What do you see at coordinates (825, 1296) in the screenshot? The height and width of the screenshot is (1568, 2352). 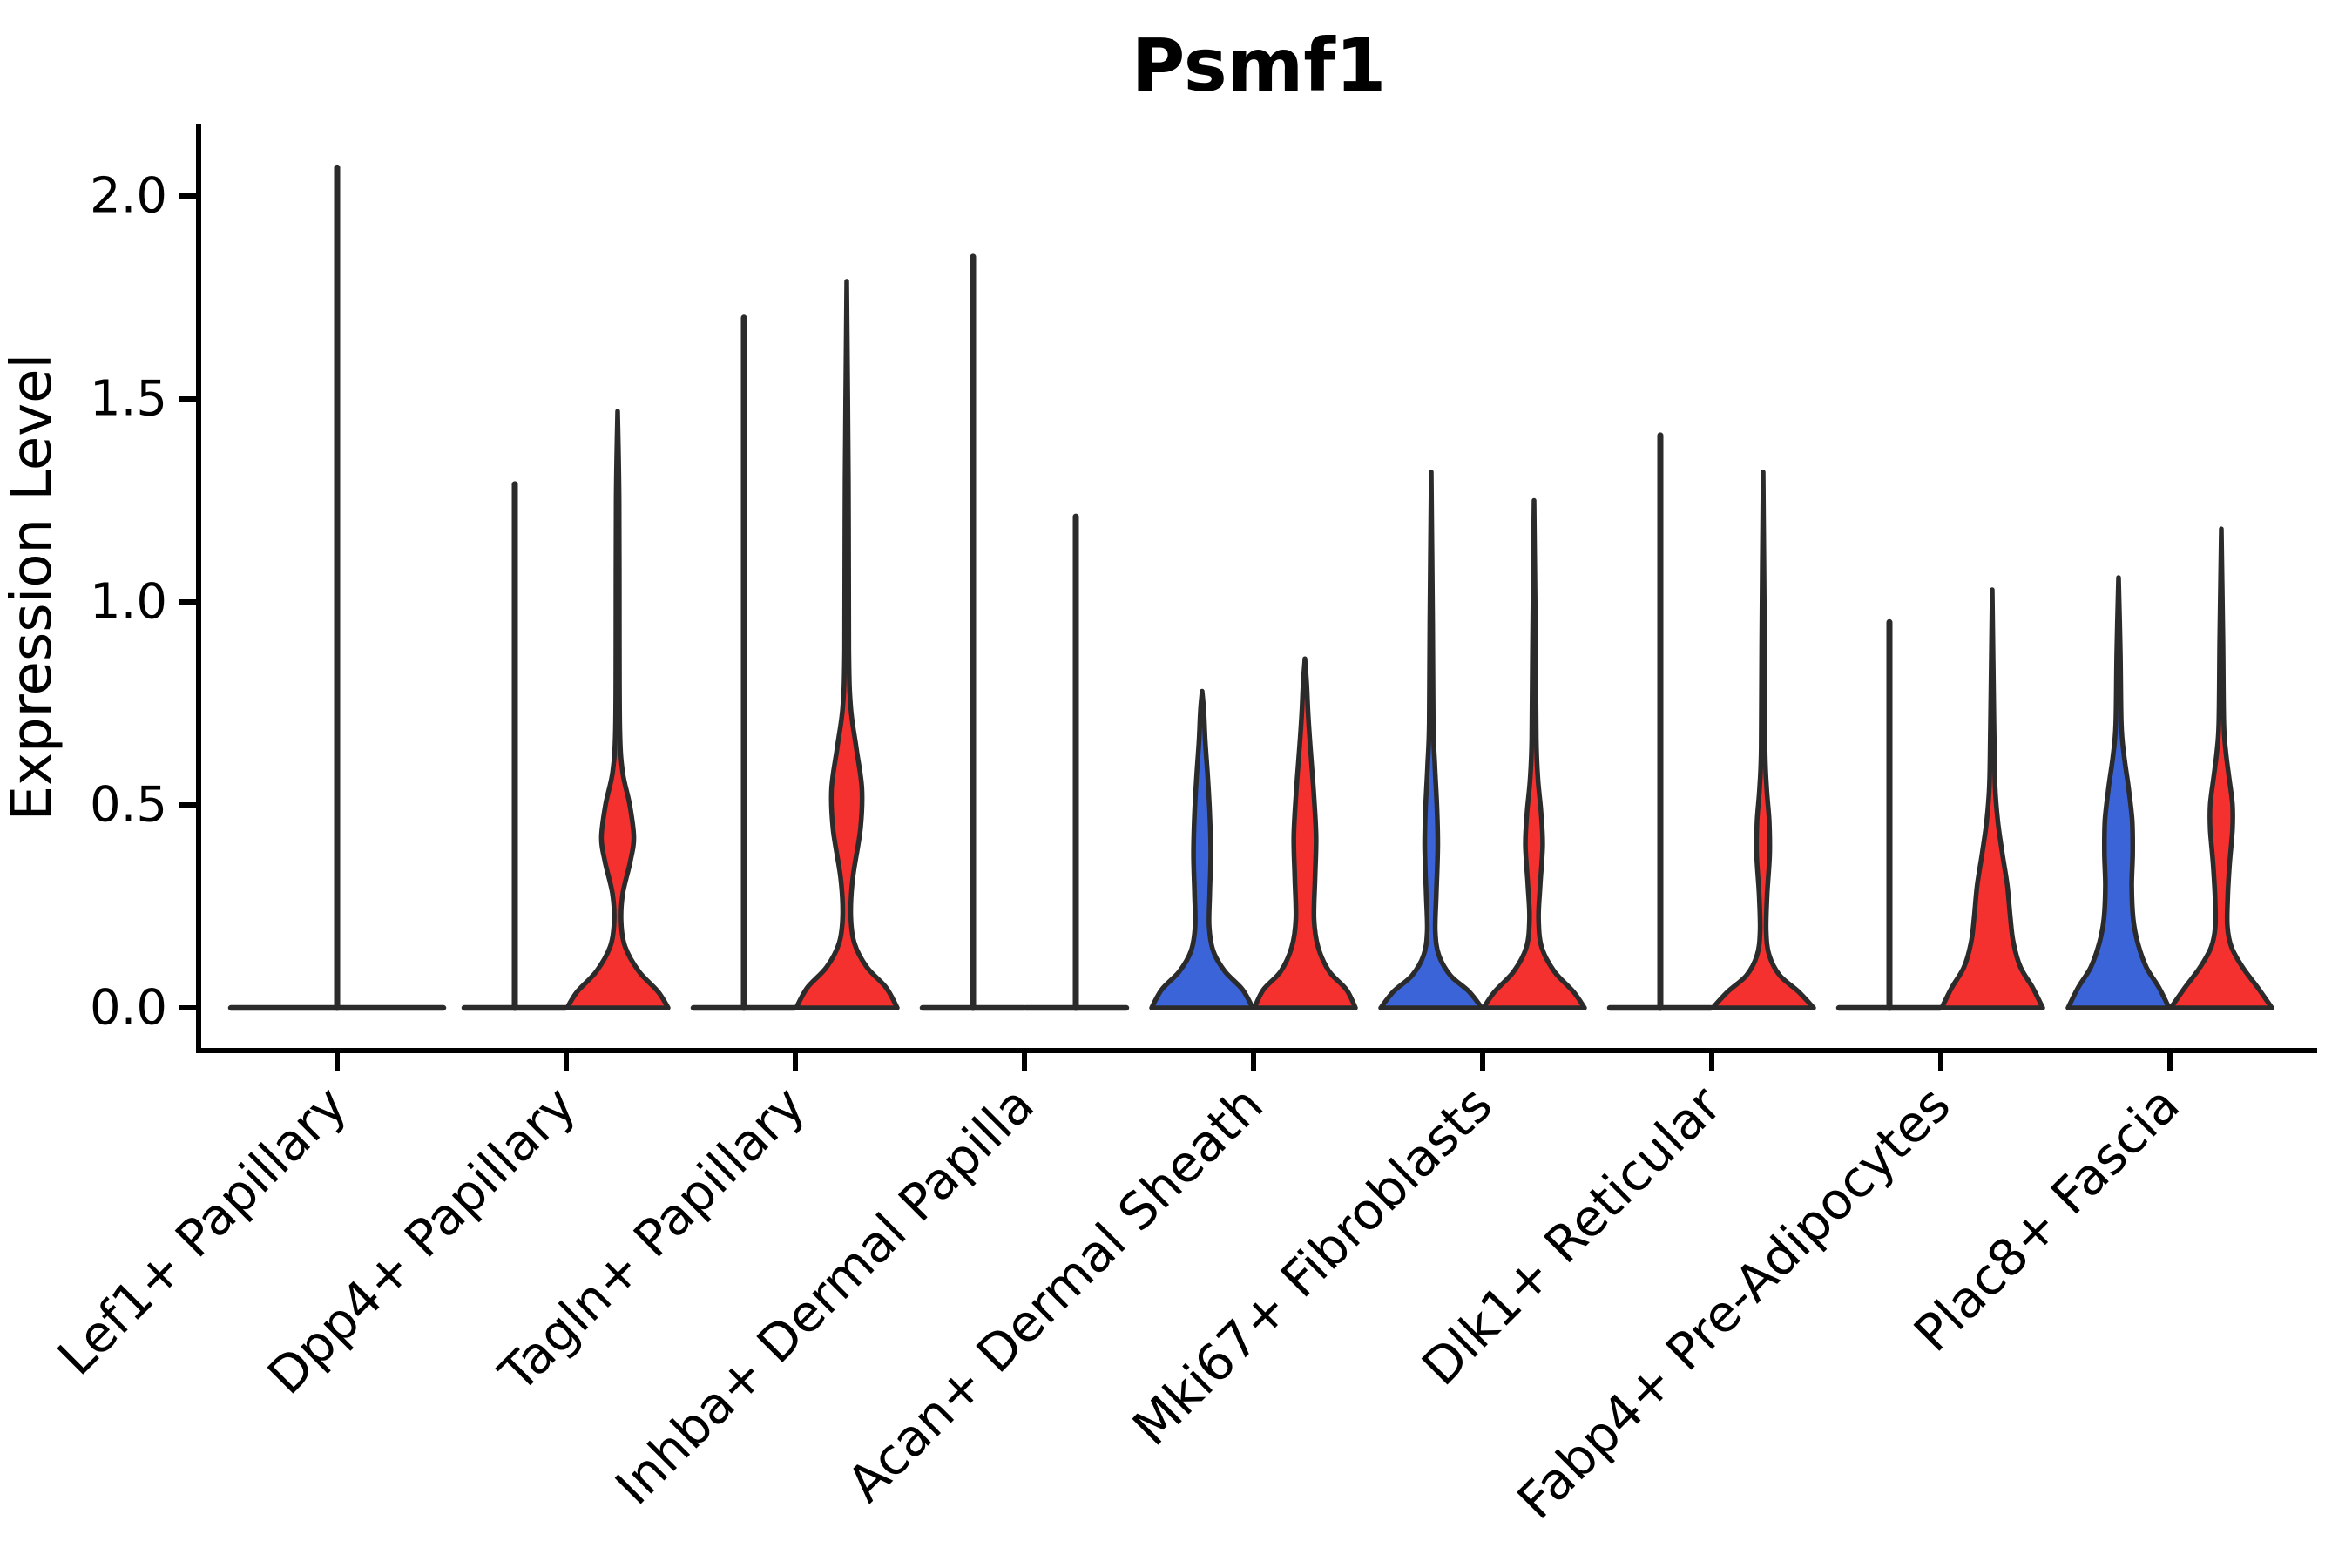 I see `x-tick-label: Inhba+ Dermal Papilla` at bounding box center [825, 1296].